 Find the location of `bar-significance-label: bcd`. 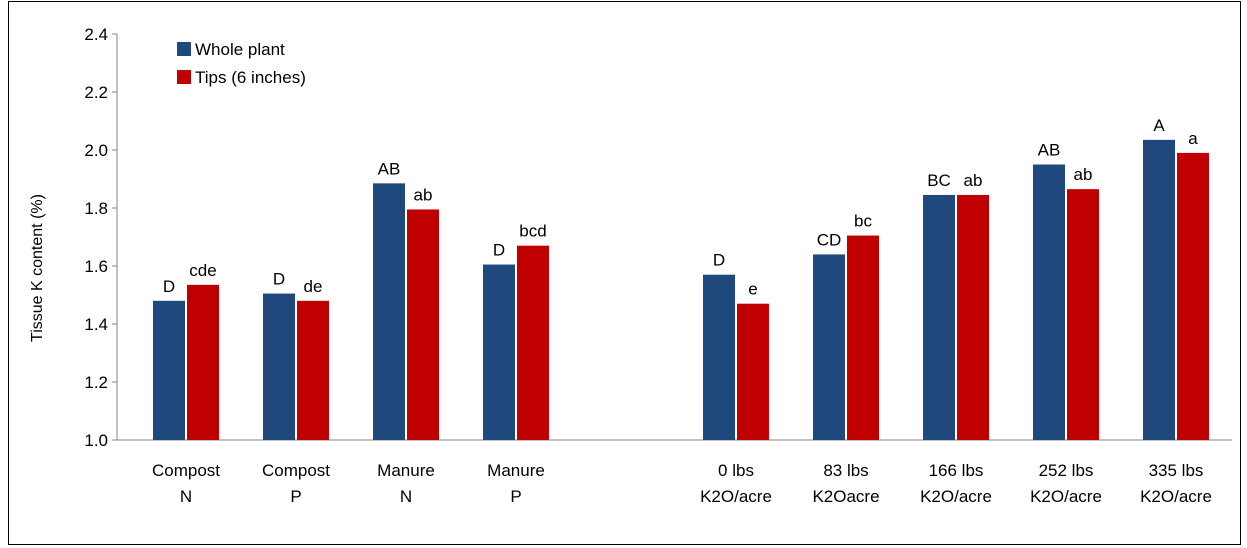

bar-significance-label: bcd is located at coordinates (532, 231).